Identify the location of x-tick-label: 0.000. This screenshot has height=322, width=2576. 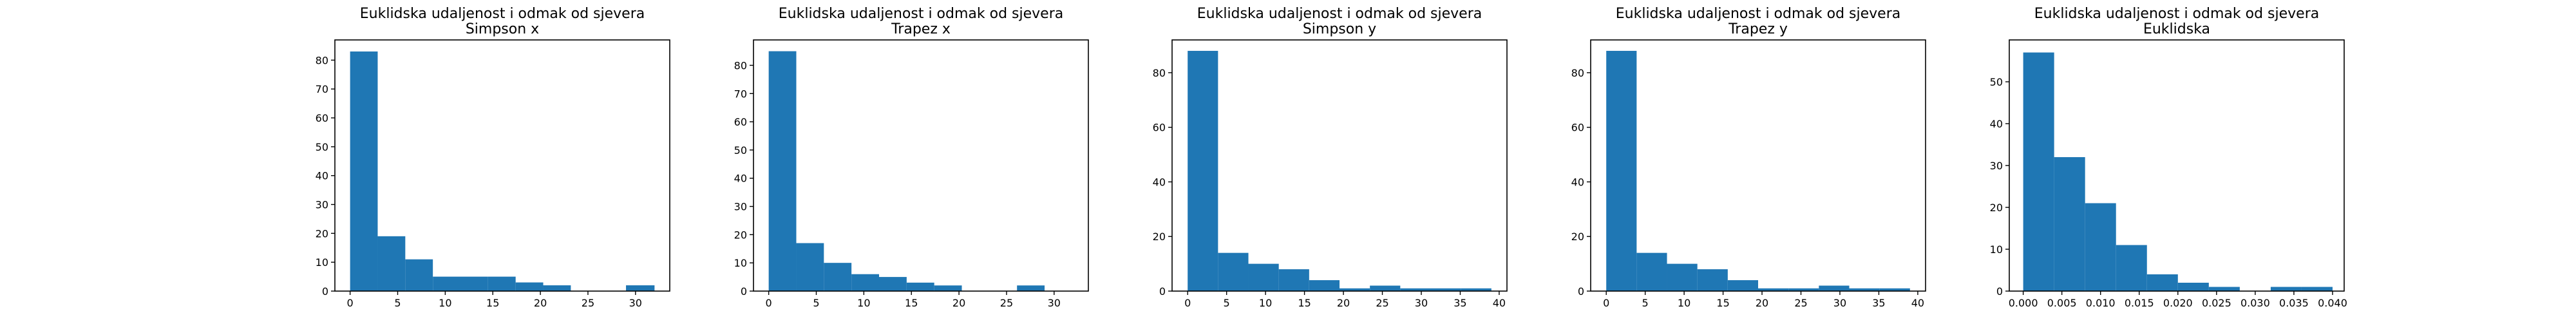
(2024, 303).